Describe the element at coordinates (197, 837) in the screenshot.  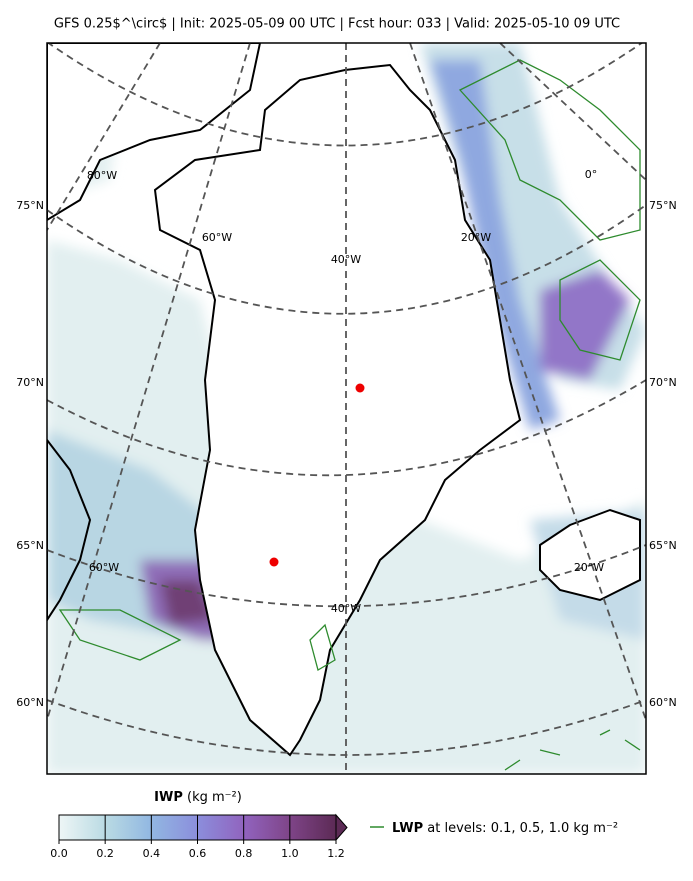
I see `colorbar-ticks: 0.0 0.2 0.4 0.6 0.8 1.0 1.2` at that location.